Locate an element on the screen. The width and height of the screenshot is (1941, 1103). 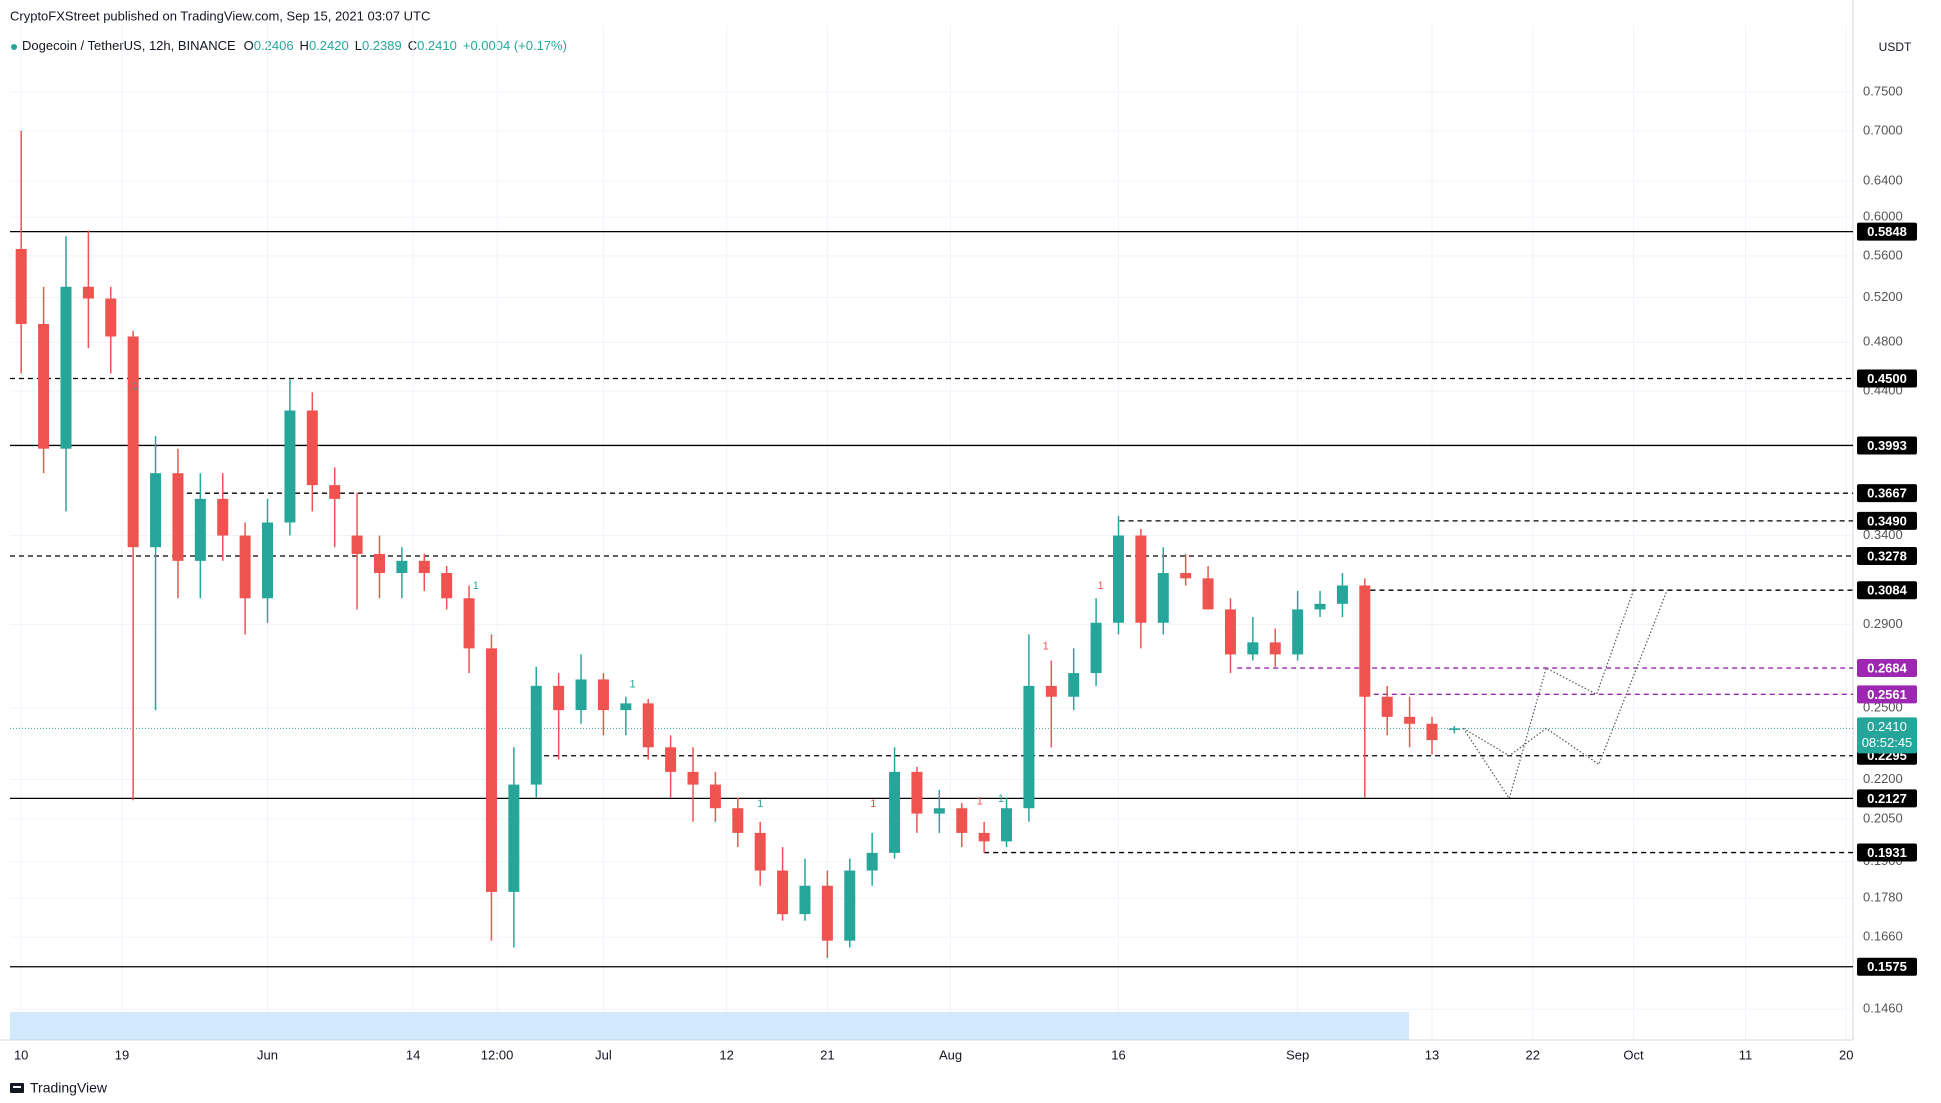
y-tick-label: 0.1460 is located at coordinates (1883, 1008).